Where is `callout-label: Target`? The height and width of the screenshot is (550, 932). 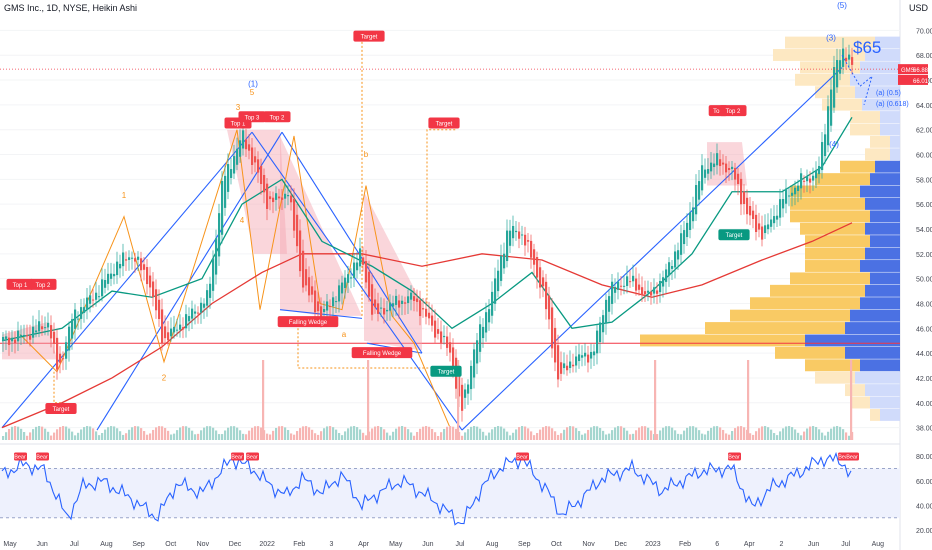
callout-label: Target is located at coordinates (369, 38).